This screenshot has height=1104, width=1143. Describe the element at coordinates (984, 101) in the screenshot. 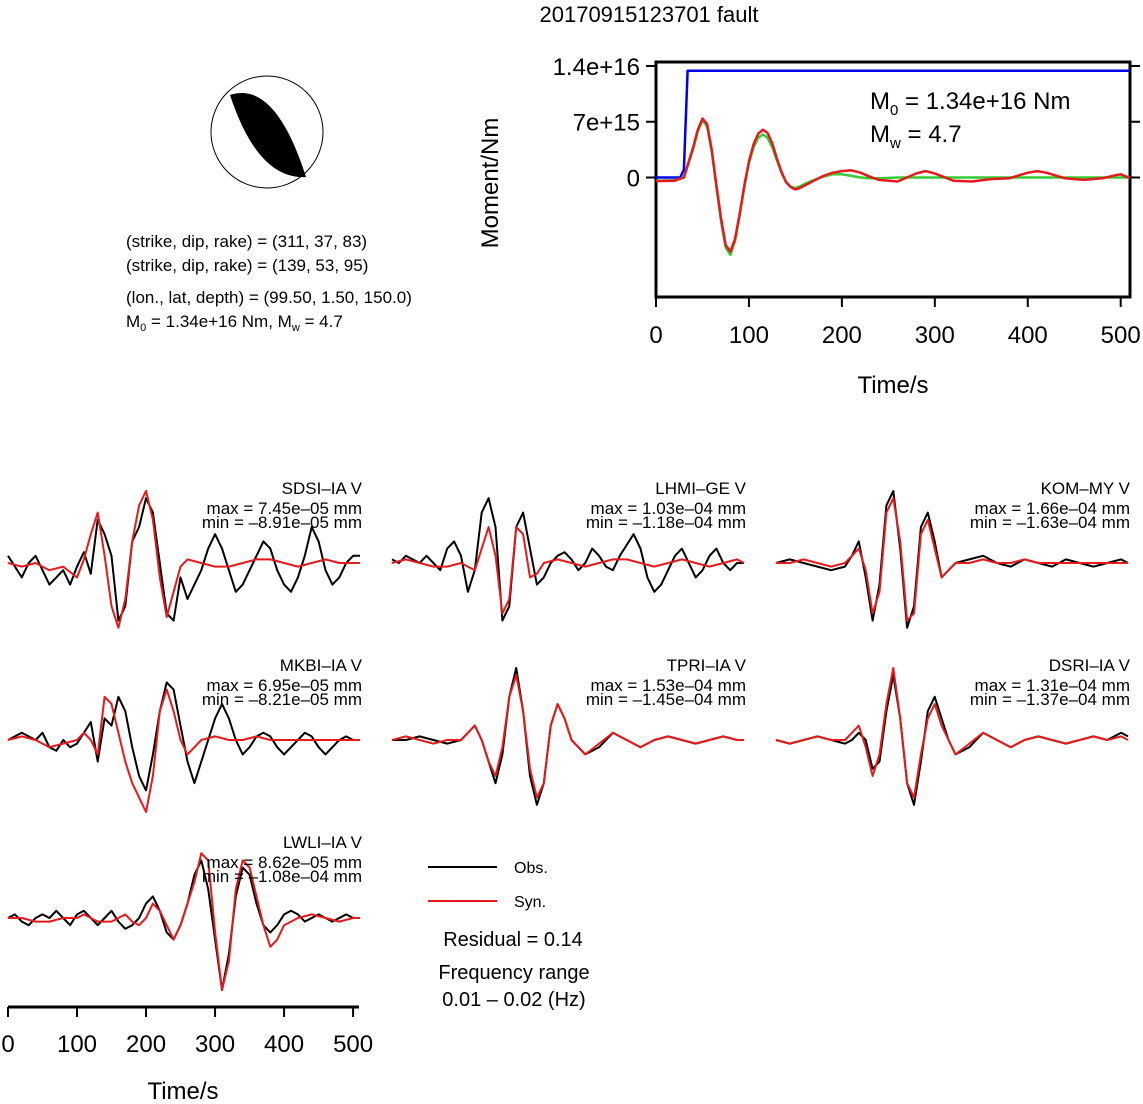

I see `m0-annot-value: = 1.34e+16 Nm` at that location.